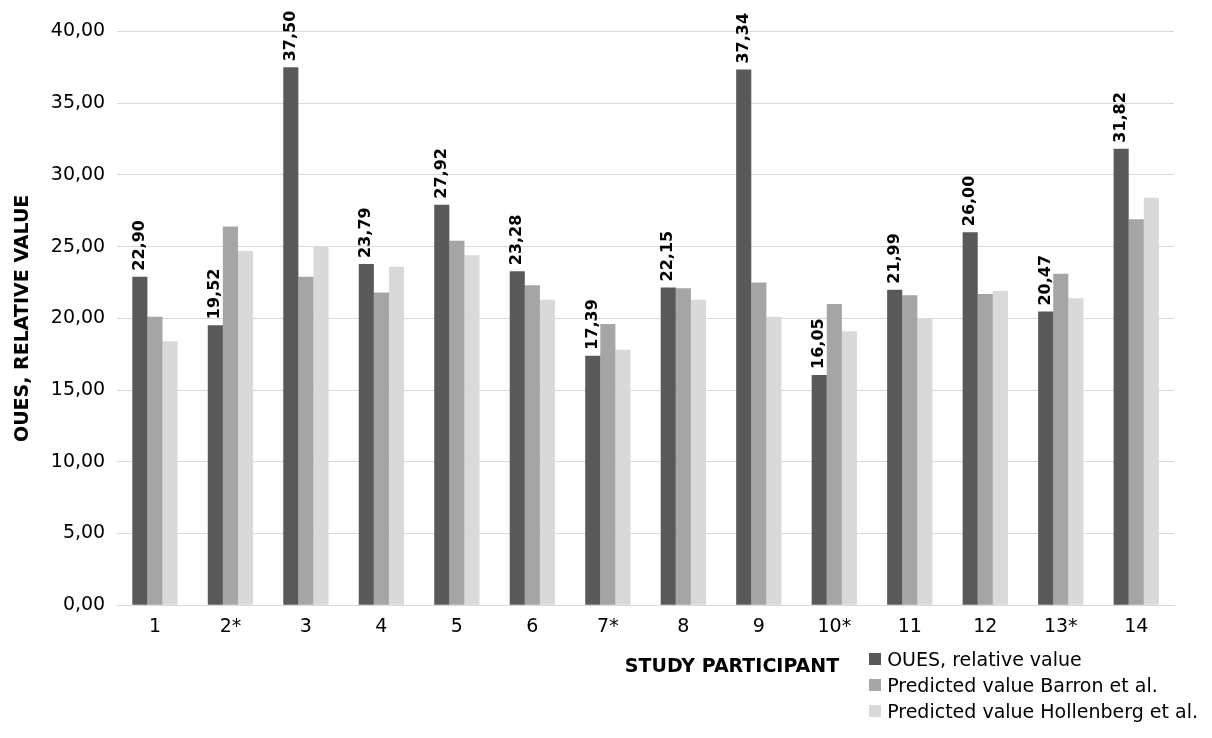  What do you see at coordinates (78, 316) in the screenshot?
I see `y-tick-label: 20,00` at bounding box center [78, 316].